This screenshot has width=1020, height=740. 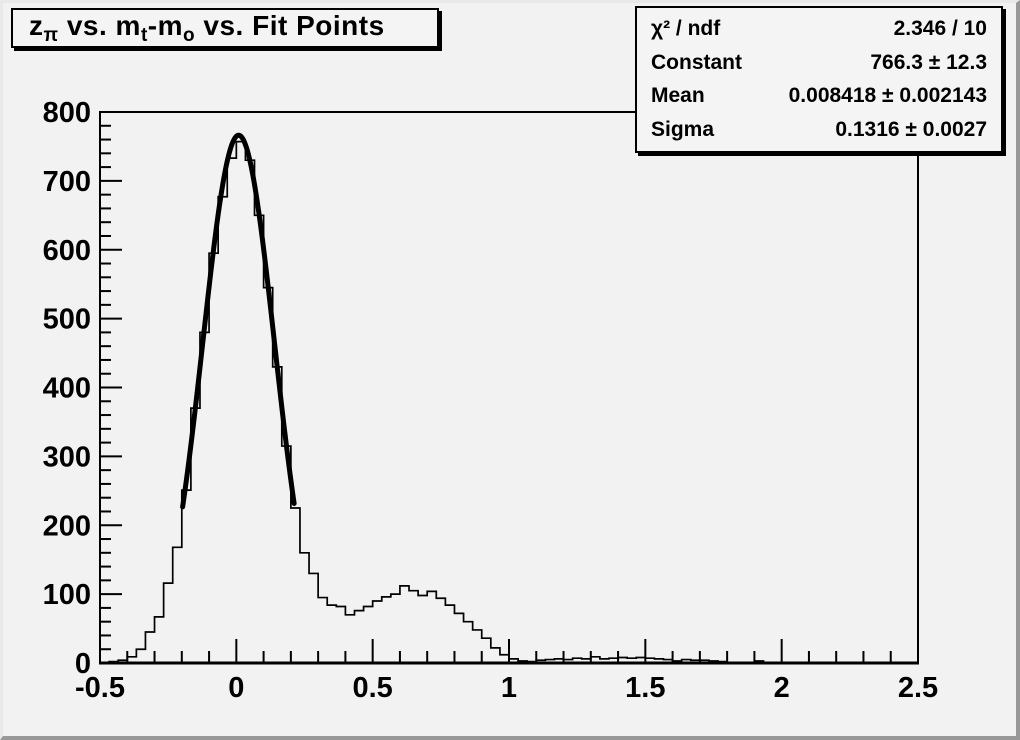 I want to click on y-tick-label: 300, so click(x=67, y=457).